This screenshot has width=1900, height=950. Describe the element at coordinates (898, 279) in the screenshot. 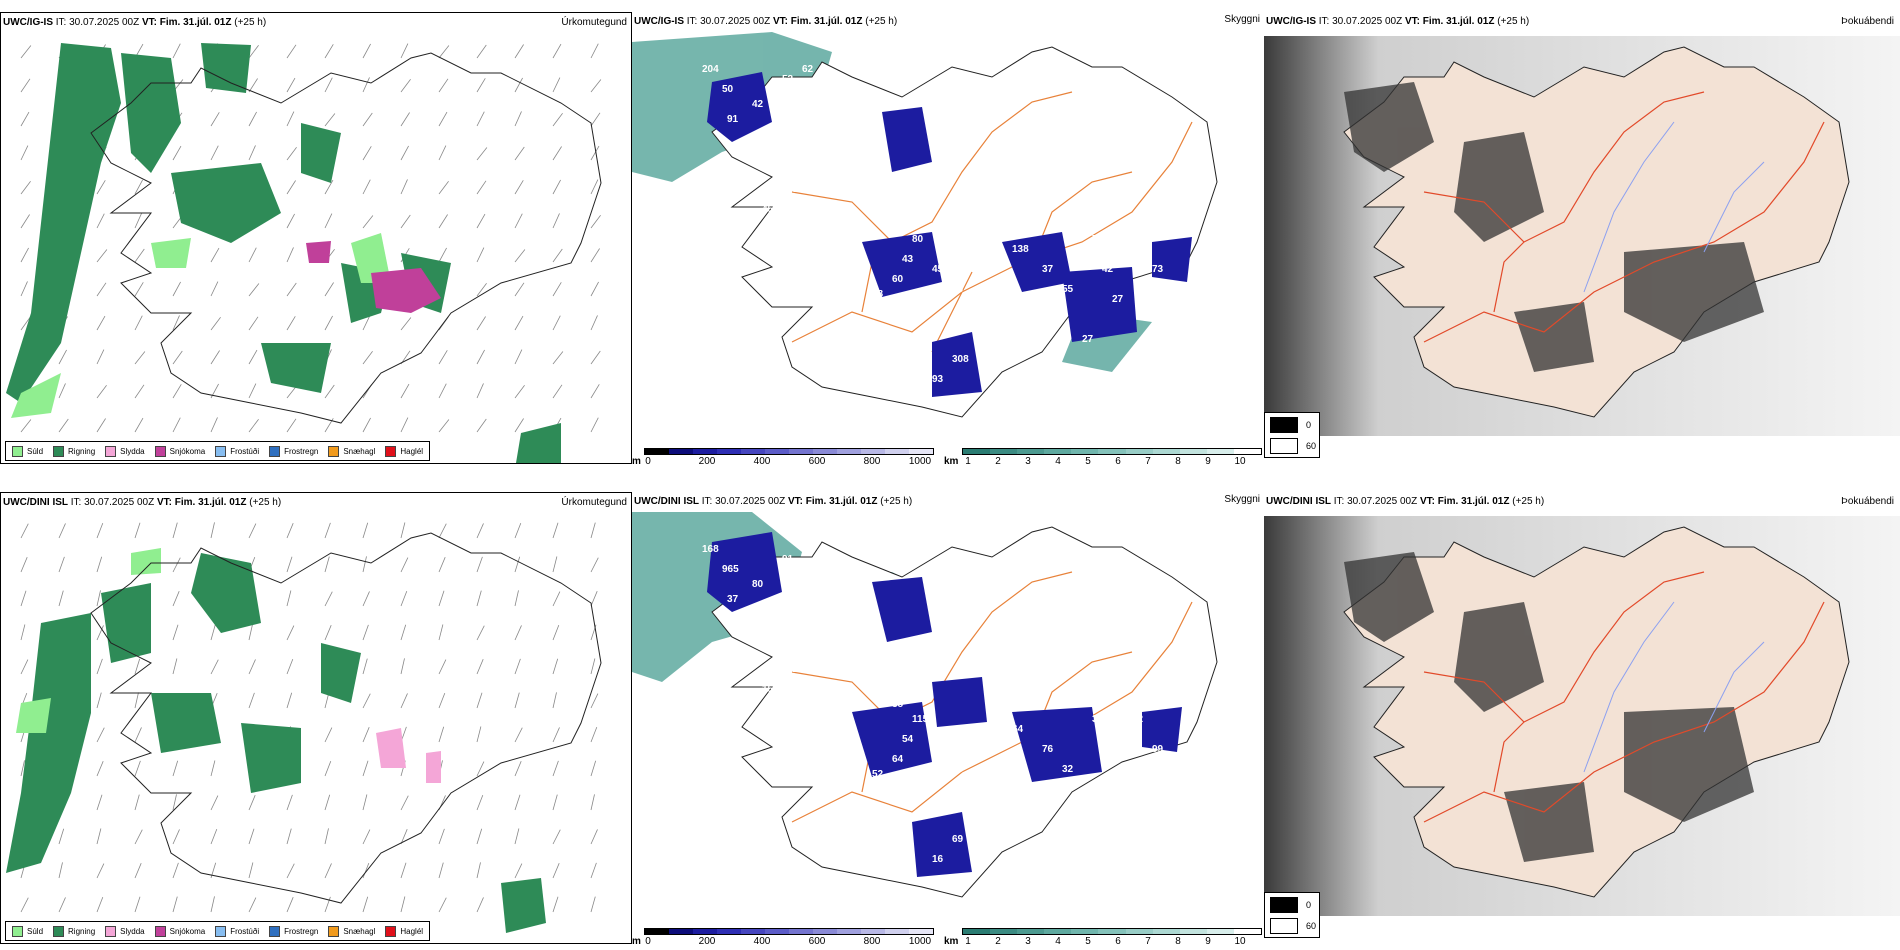

I see `cloud-ceiling-label: 60` at that location.